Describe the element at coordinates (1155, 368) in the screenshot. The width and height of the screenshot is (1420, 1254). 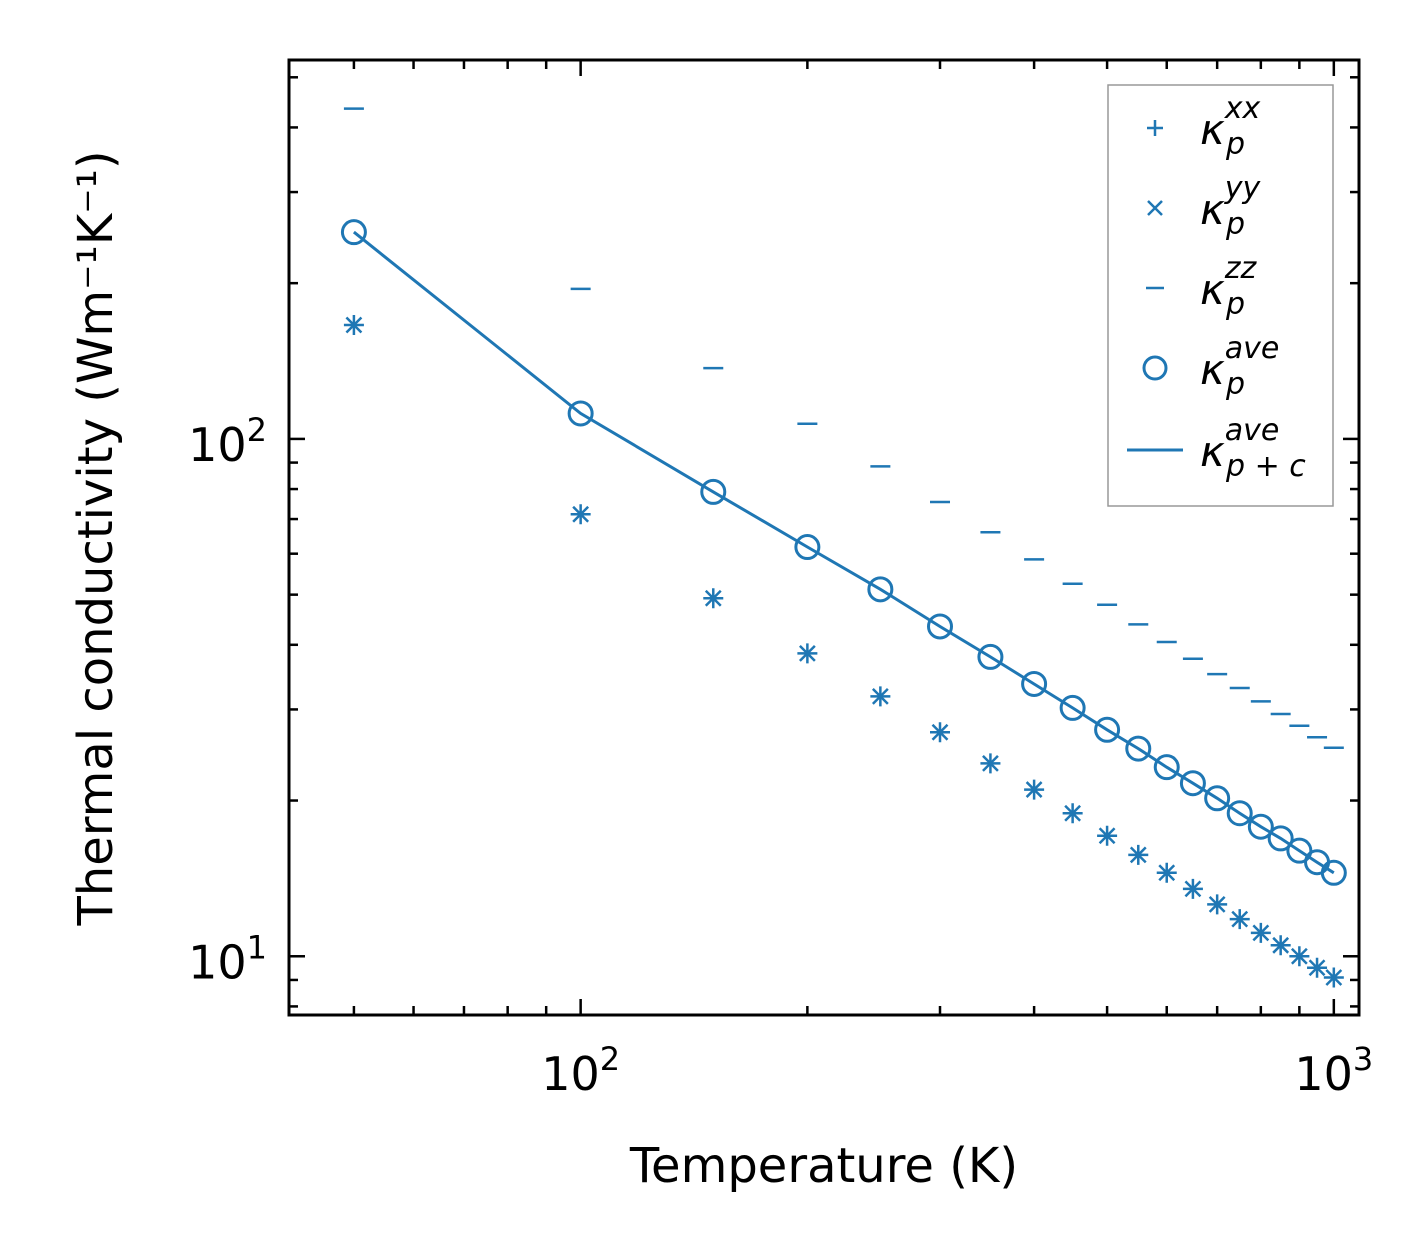
I see `legend-marker-circle` at that location.